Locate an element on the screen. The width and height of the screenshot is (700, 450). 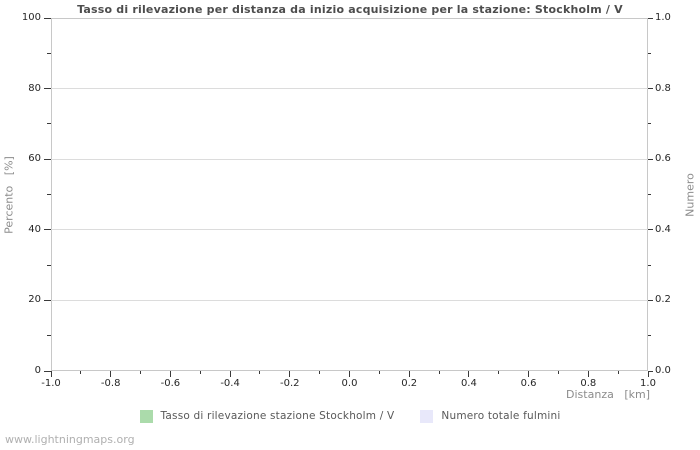
x-axis-title: Distanza [km] is located at coordinates (608, 394).